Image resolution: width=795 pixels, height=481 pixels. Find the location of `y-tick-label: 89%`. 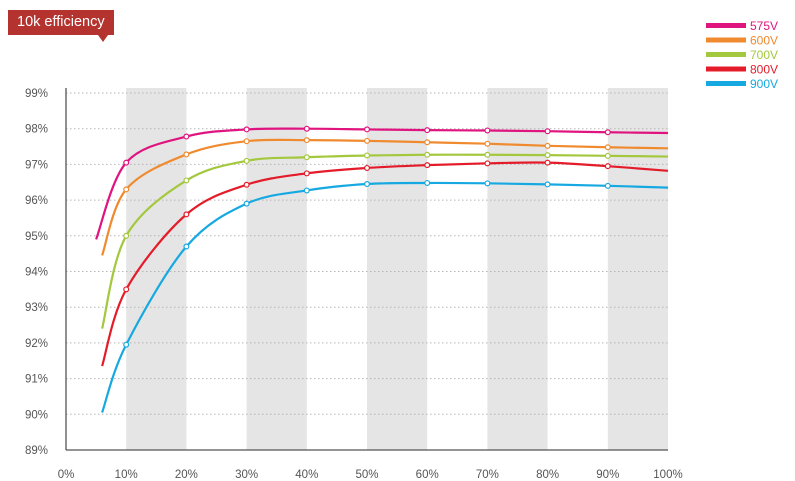

y-tick-label: 89% is located at coordinates (36, 451).